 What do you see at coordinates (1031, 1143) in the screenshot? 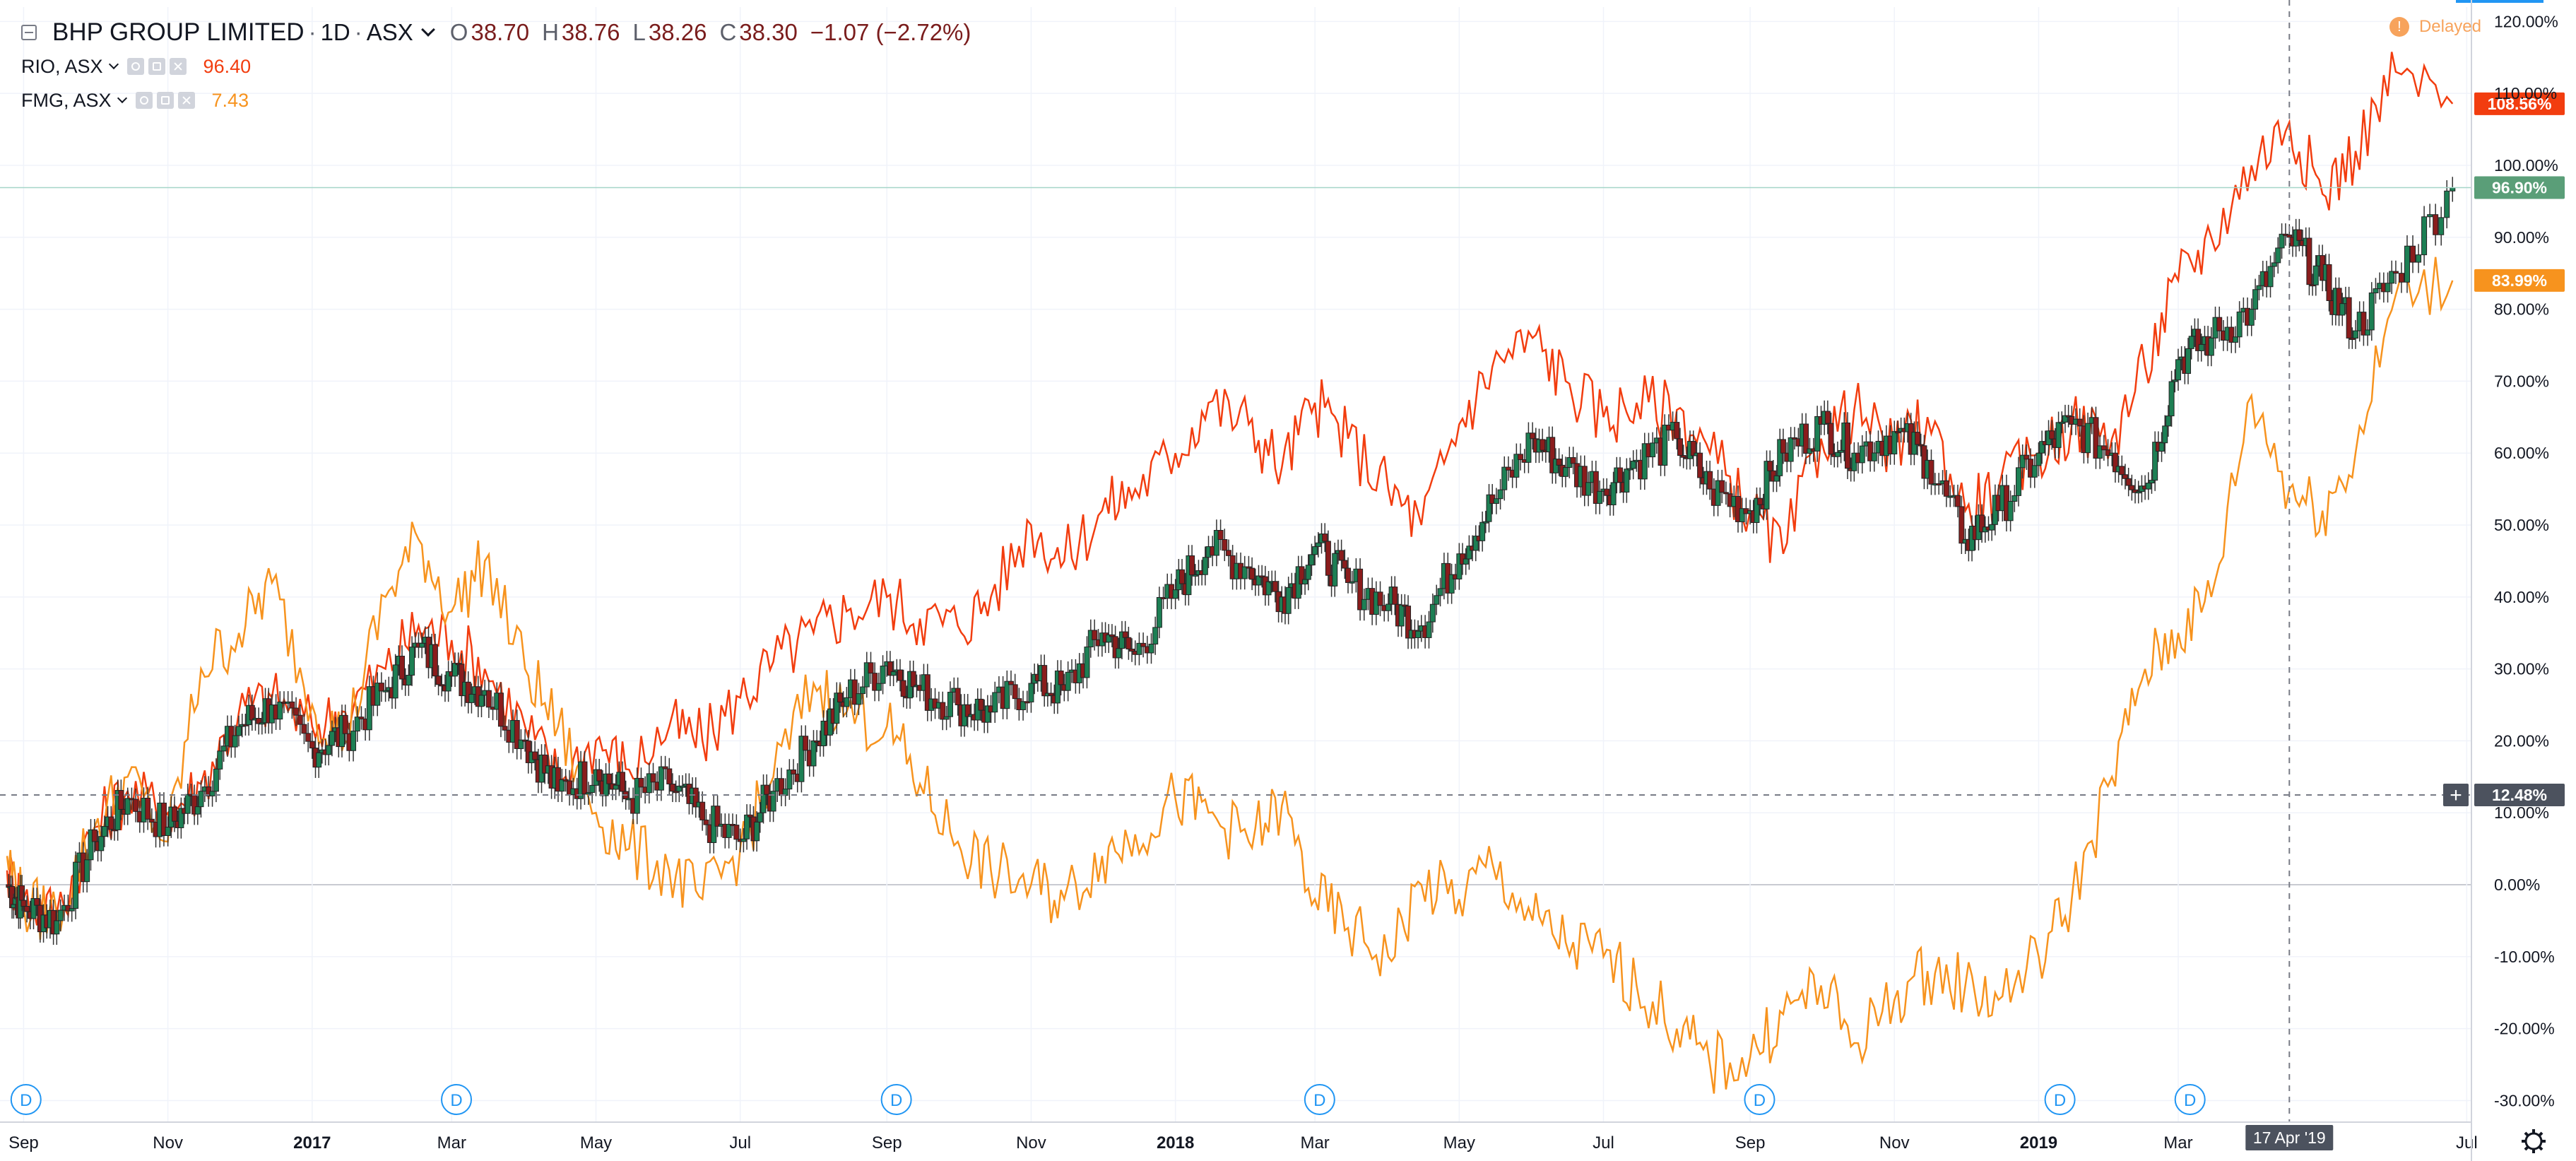
I see `x-tick-label: Nov` at bounding box center [1031, 1143].